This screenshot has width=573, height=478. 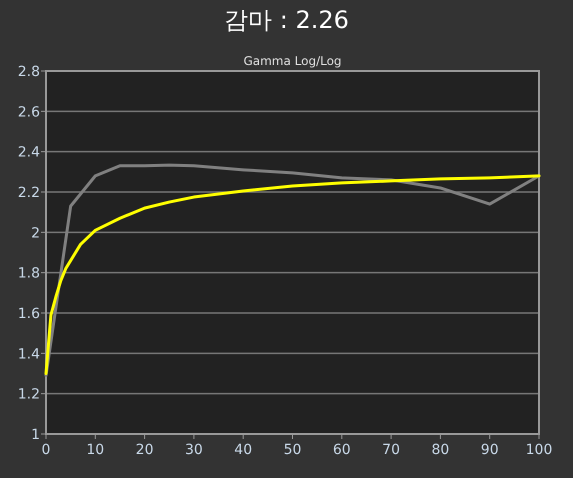 What do you see at coordinates (341, 450) in the screenshot?
I see `x-tick-label: 60` at bounding box center [341, 450].